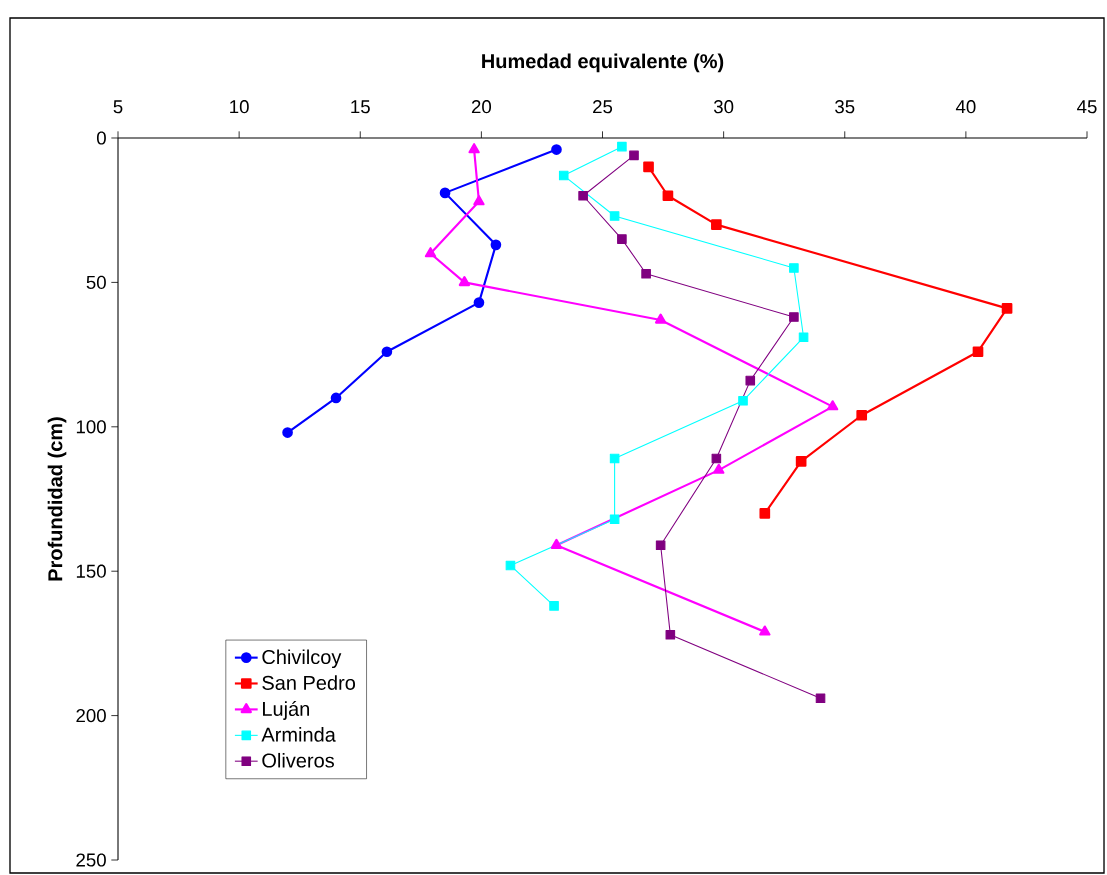 The height and width of the screenshot is (875, 1107). What do you see at coordinates (239, 107) in the screenshot?
I see `x-tick-label: 10` at bounding box center [239, 107].